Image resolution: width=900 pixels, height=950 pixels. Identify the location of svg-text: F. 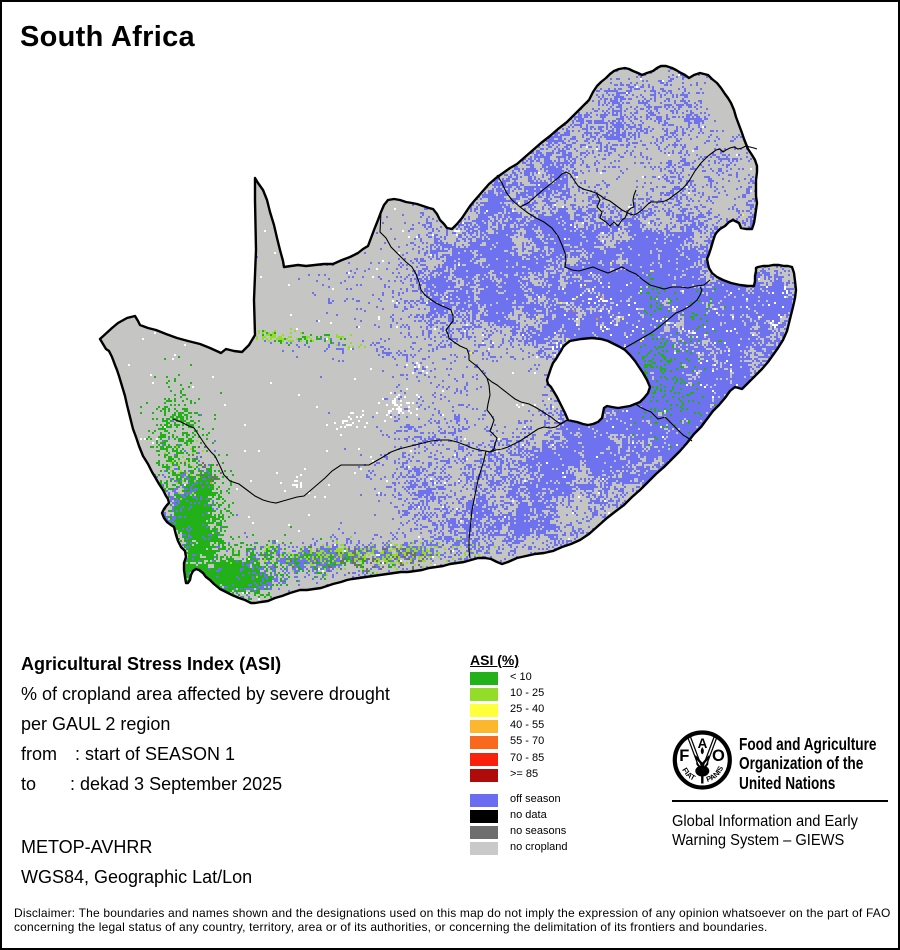
(684, 756).